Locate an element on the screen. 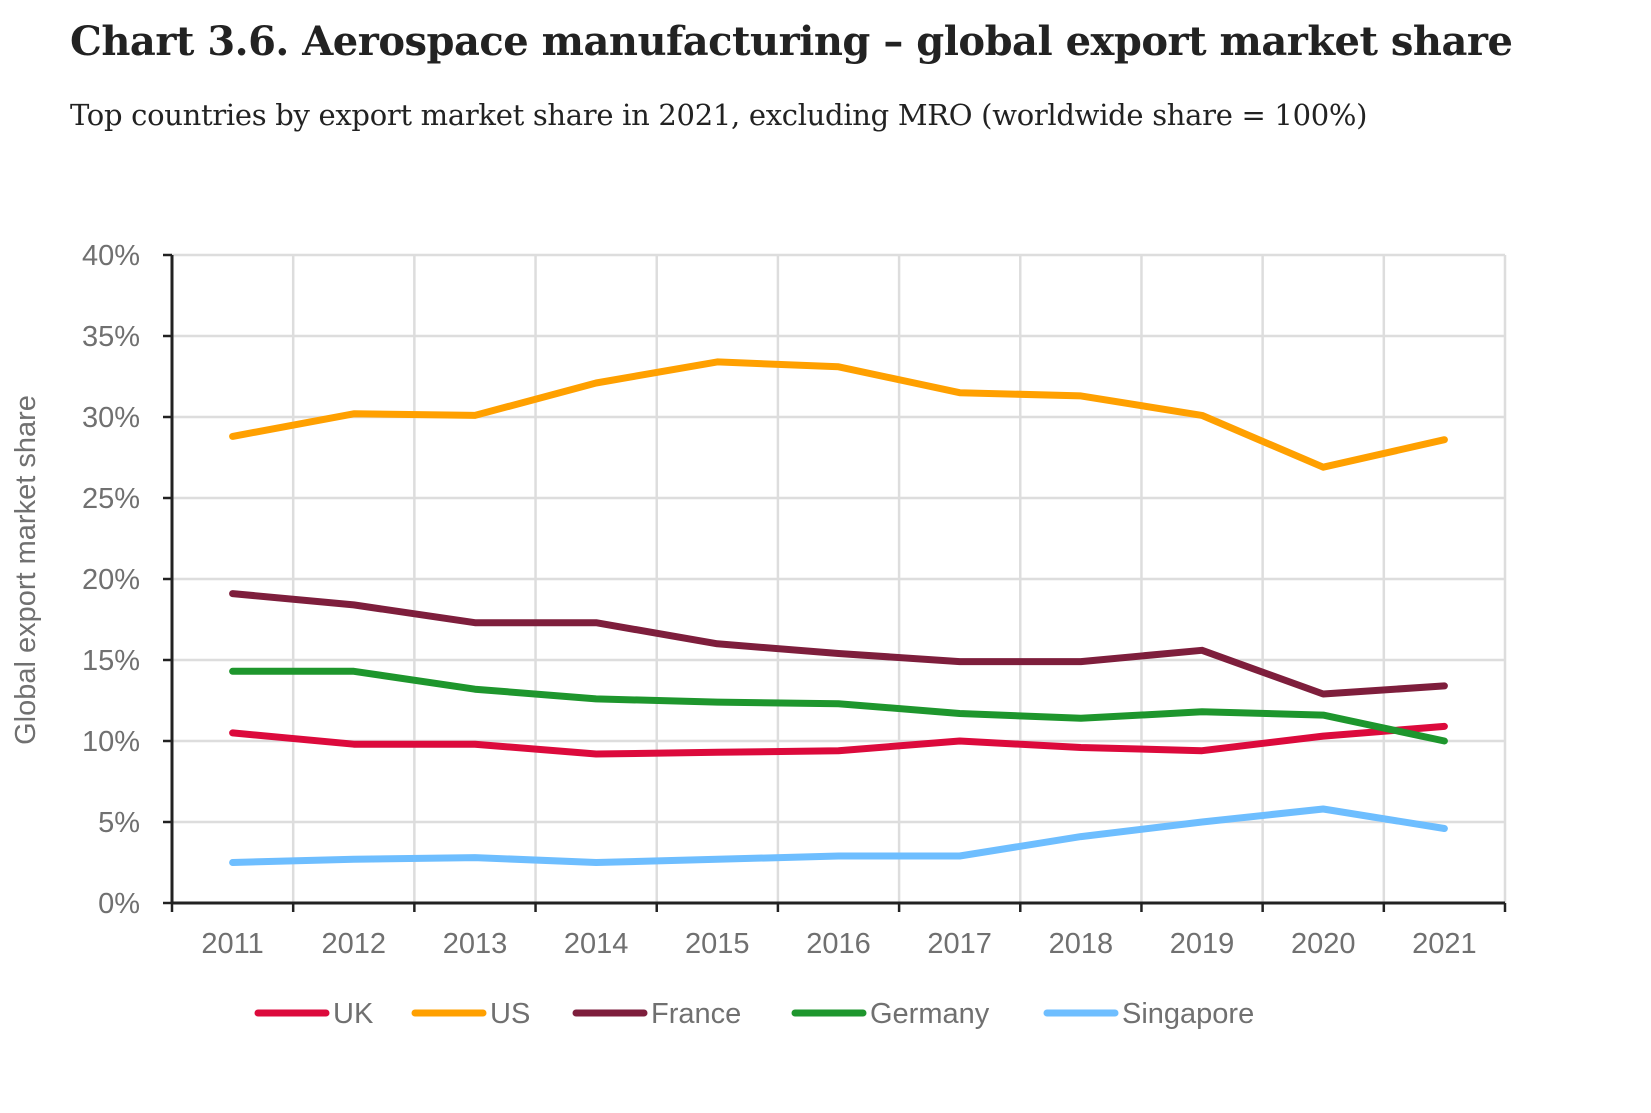 Image resolution: width=1651 pixels, height=1113 pixels. y-tick-label: 30% is located at coordinates (111, 418).